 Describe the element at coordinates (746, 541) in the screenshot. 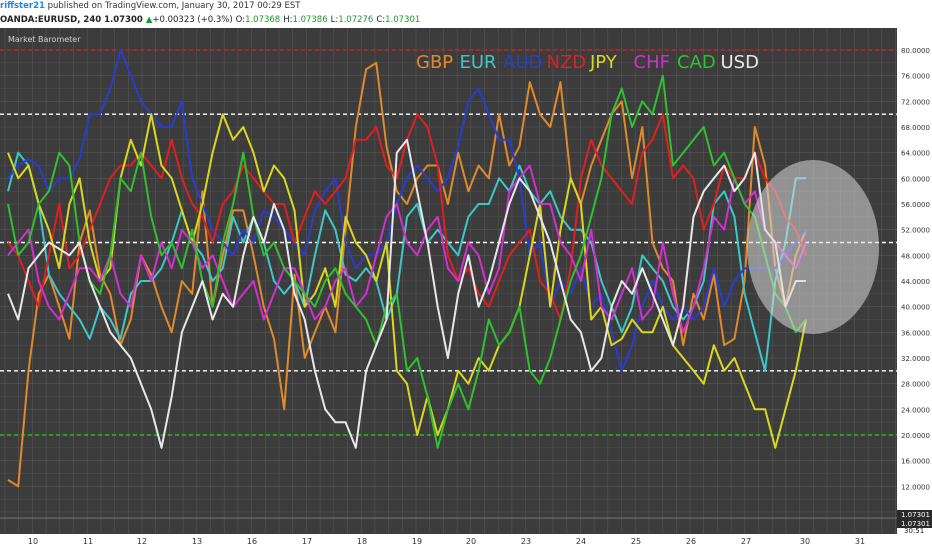

I see `x-tick-label: 27` at that location.